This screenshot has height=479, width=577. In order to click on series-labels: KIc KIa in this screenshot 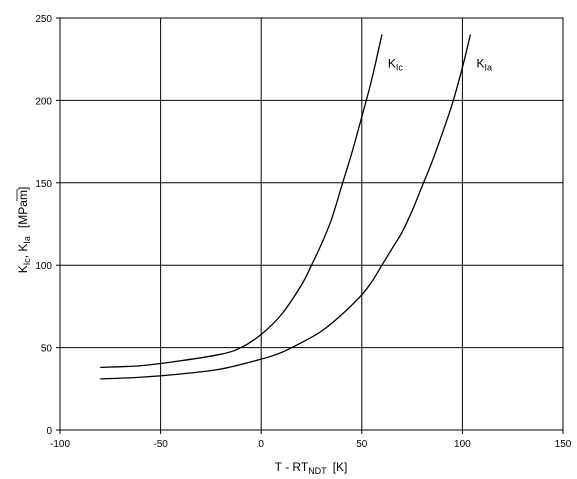, I will do `click(440, 64)`.